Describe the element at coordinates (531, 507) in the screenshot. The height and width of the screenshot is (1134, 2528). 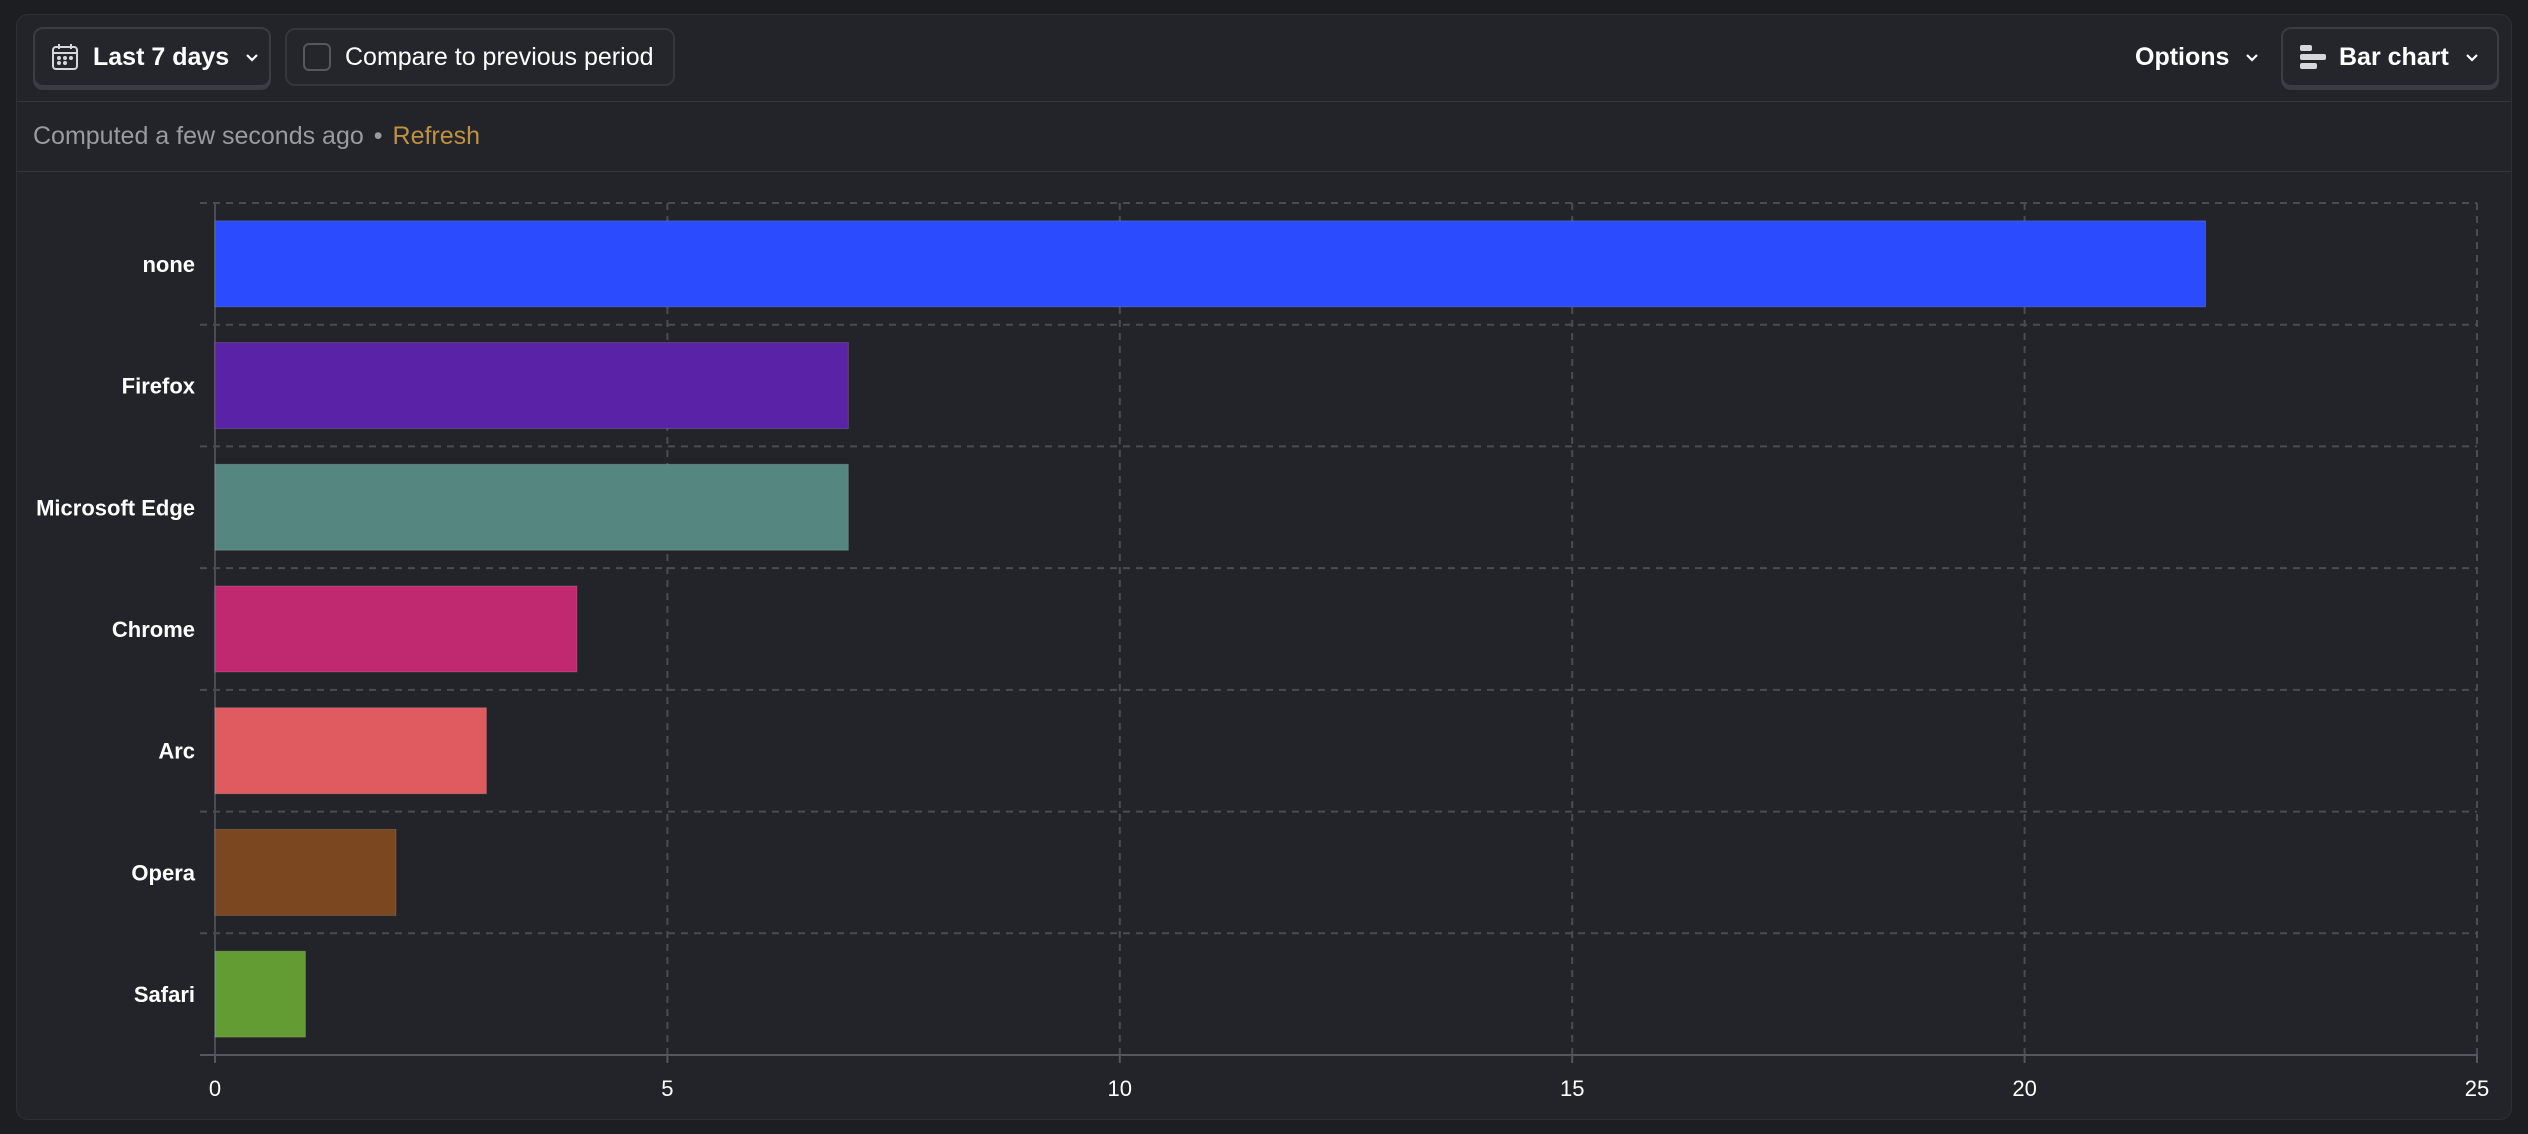
I see `bar-microsoft-edge` at that location.